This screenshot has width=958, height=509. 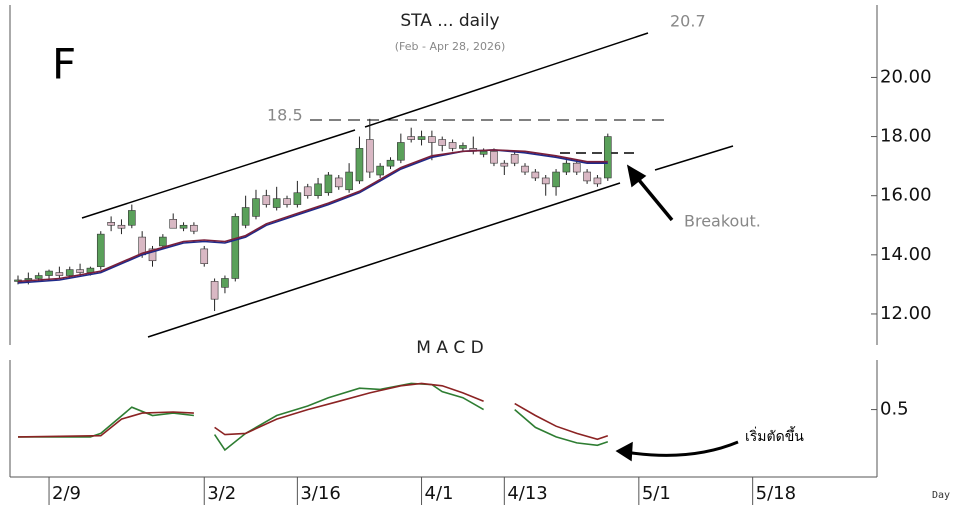 I want to click on x-tick-label: 3/16, so click(x=320, y=493).